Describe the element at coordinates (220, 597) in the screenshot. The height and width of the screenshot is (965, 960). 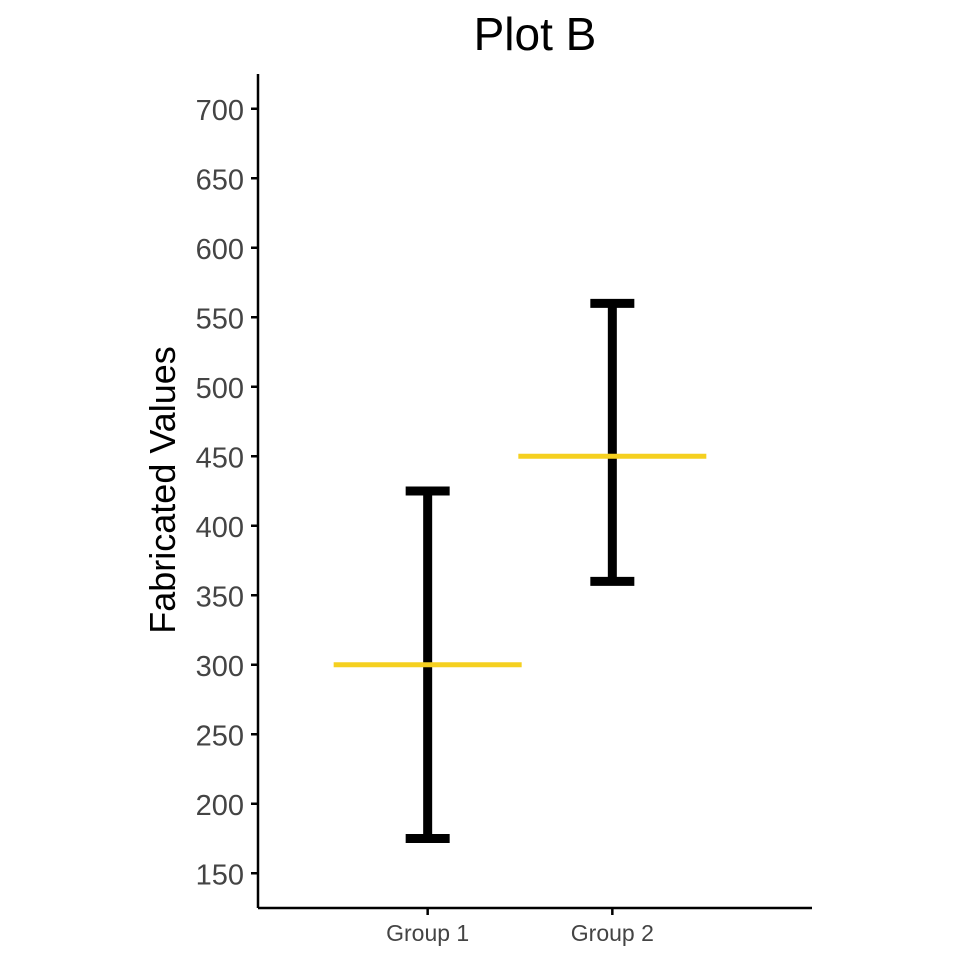
I see `y-tick-label: 350` at that location.